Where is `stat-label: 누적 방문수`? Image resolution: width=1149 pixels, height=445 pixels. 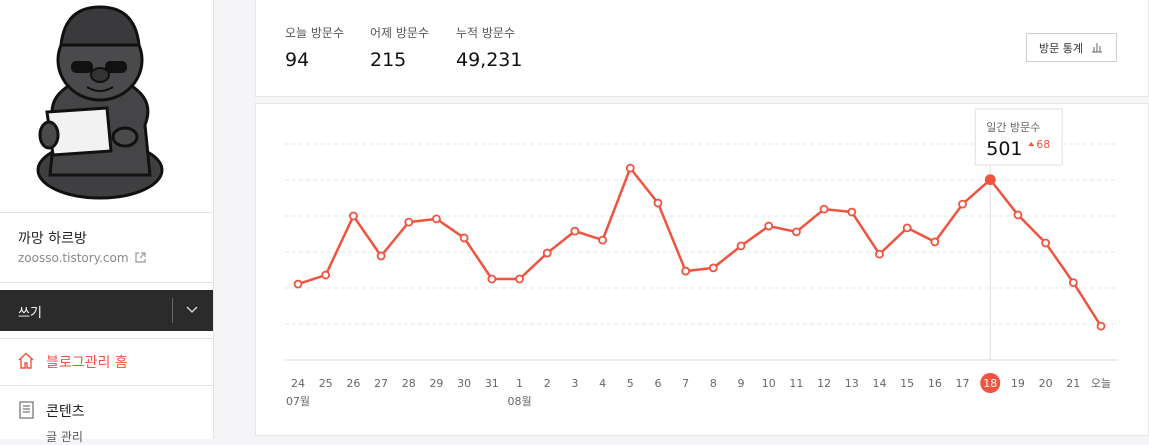
stat-label: 누적 방문수 is located at coordinates (486, 33).